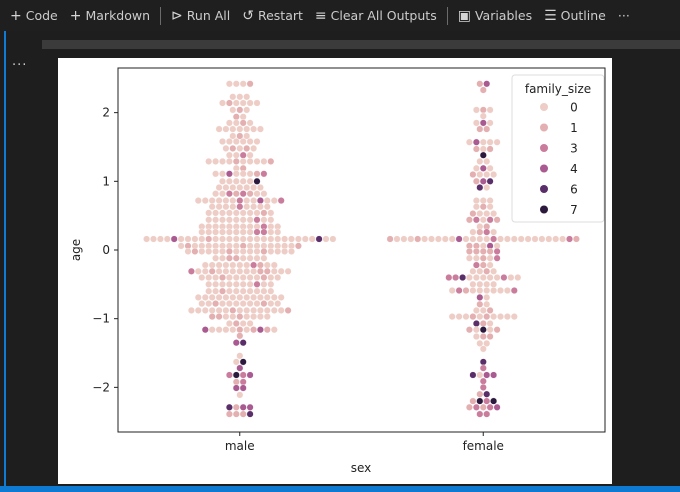 The height and width of the screenshot is (492, 680). What do you see at coordinates (361, 44) in the screenshot?
I see `cell-input-collapsed` at bounding box center [361, 44].